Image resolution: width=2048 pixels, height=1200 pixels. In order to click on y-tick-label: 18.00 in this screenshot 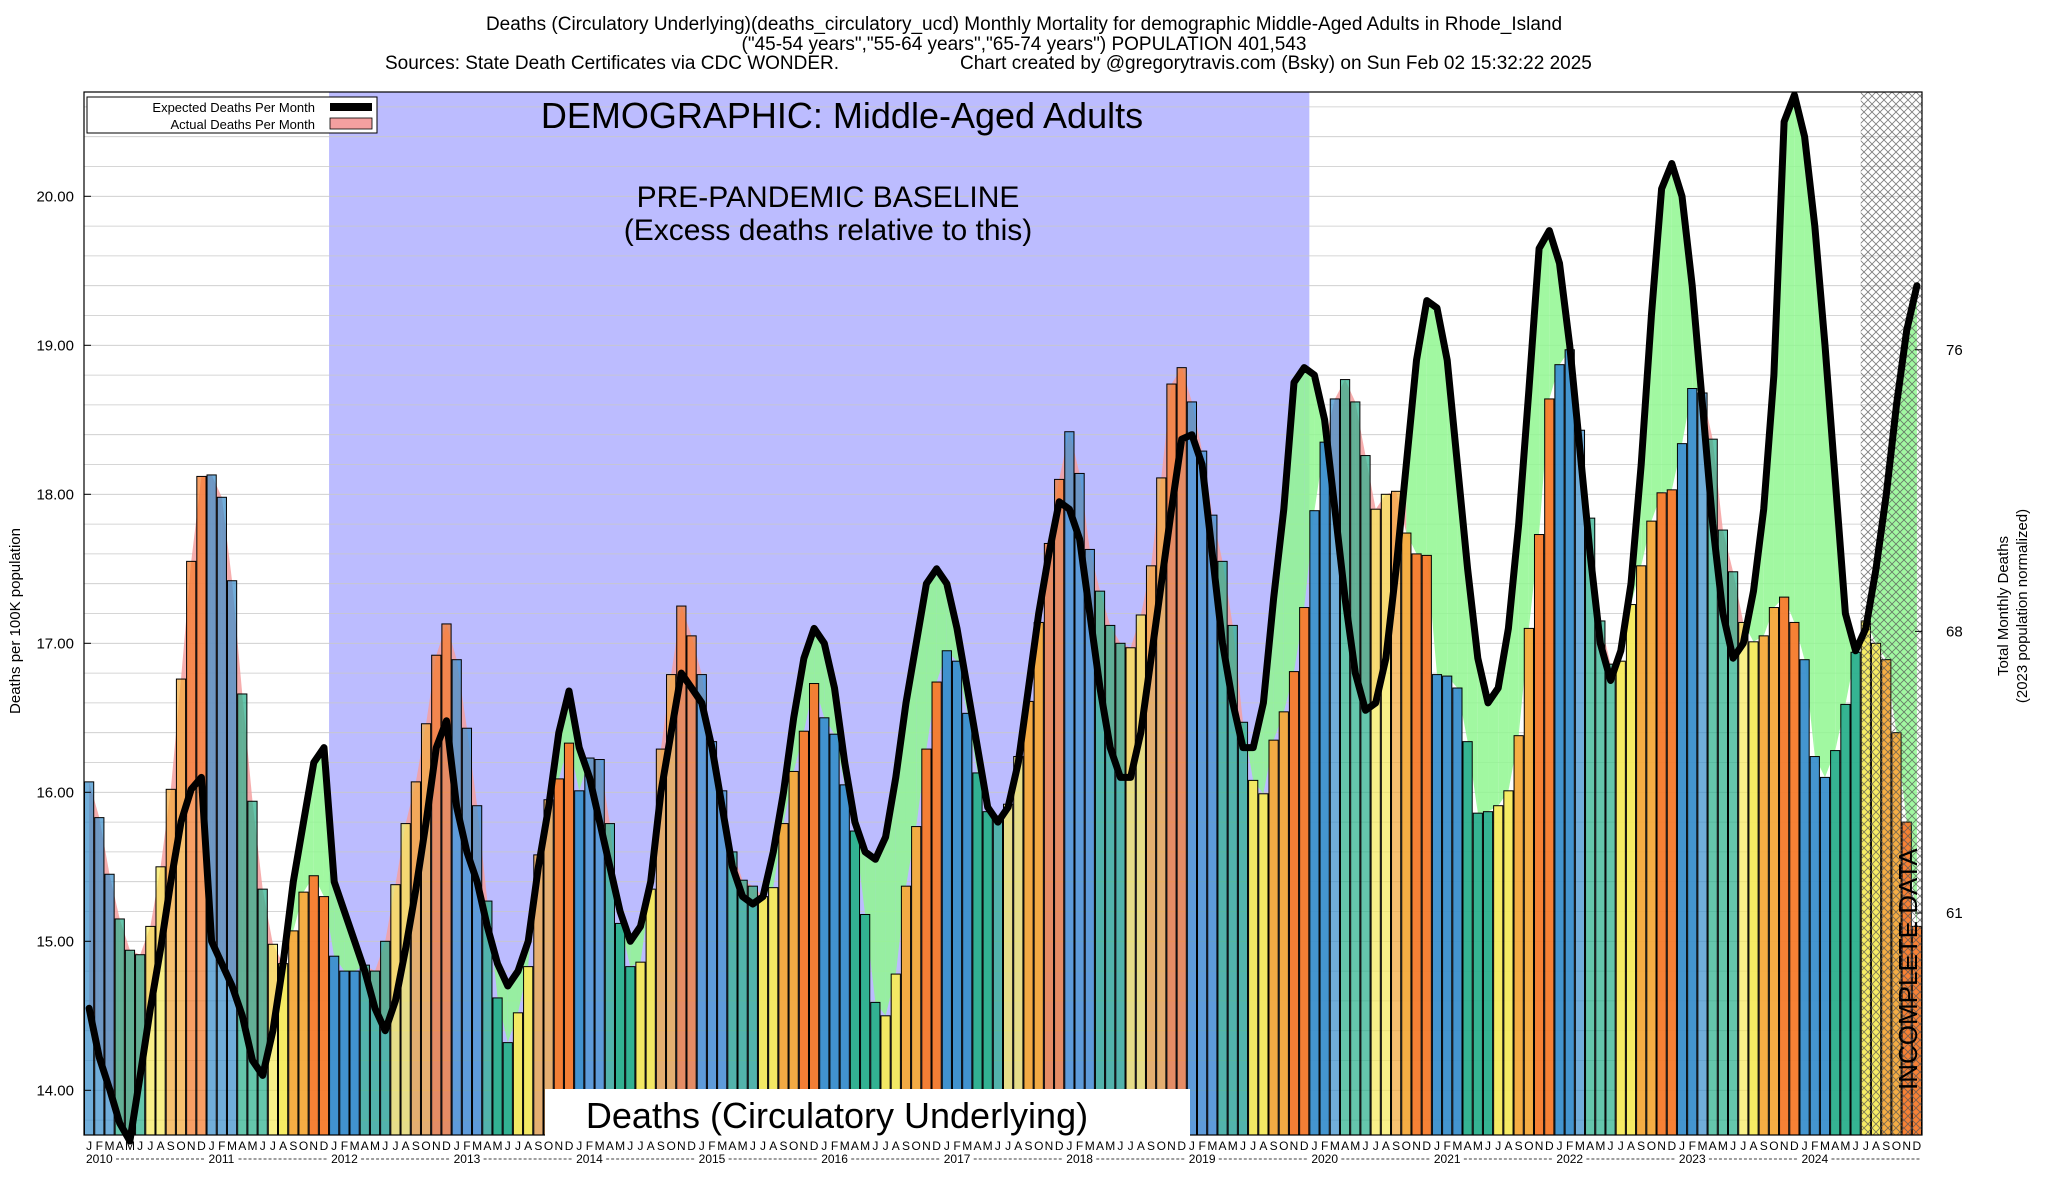, I will do `click(55, 494)`.